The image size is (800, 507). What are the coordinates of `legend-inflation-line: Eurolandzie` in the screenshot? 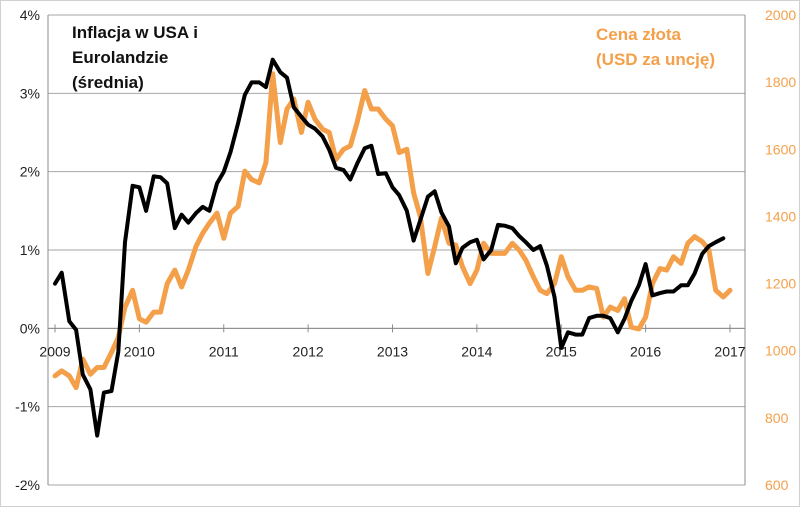 It's located at (120, 57).